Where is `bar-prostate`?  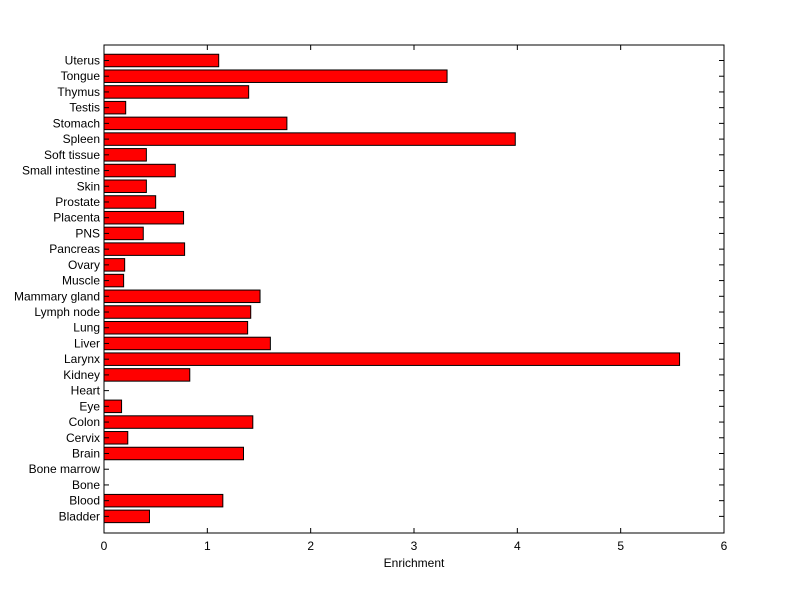
bar-prostate is located at coordinates (130, 202).